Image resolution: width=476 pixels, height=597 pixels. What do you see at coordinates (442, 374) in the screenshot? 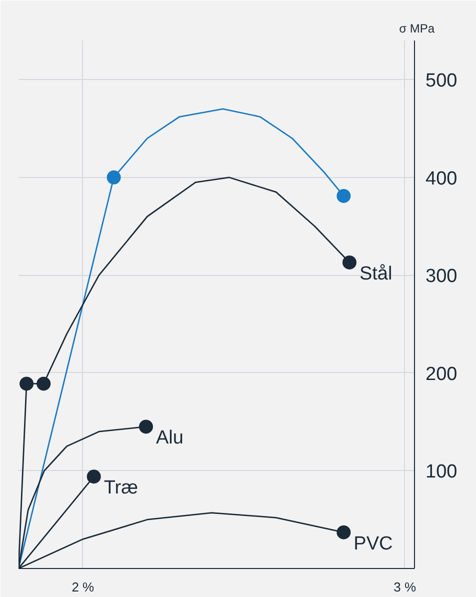
I see `y-tick-label: 200` at bounding box center [442, 374].